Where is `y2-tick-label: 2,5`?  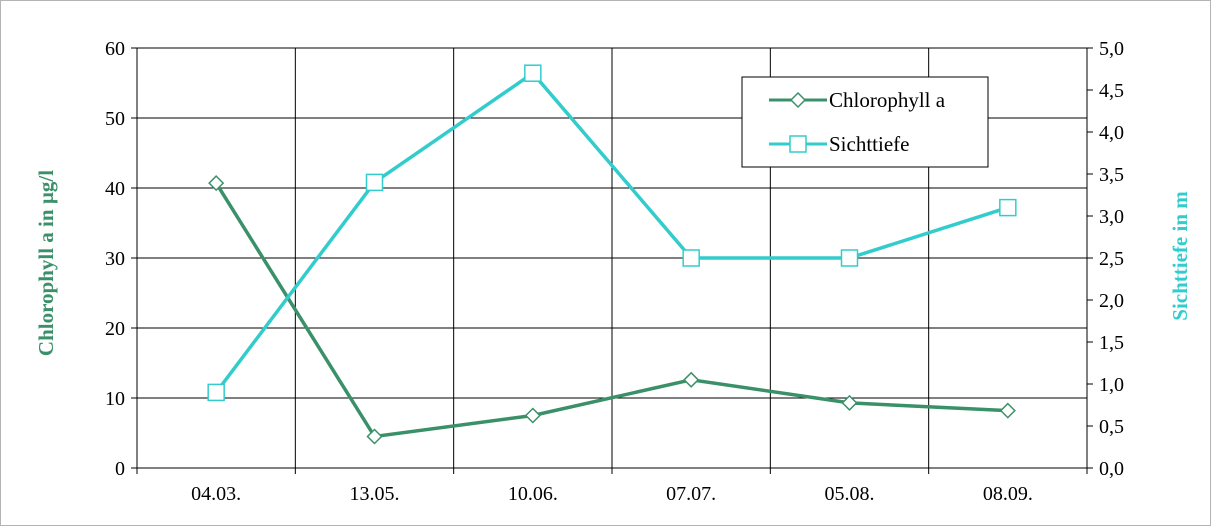 y2-tick-label: 2,5 is located at coordinates (1111, 259).